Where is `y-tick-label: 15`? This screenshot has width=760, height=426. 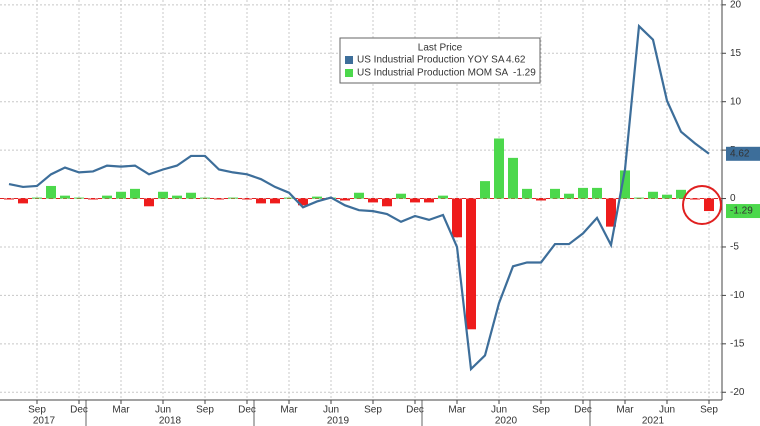
y-tick-label: 15 is located at coordinates (736, 53).